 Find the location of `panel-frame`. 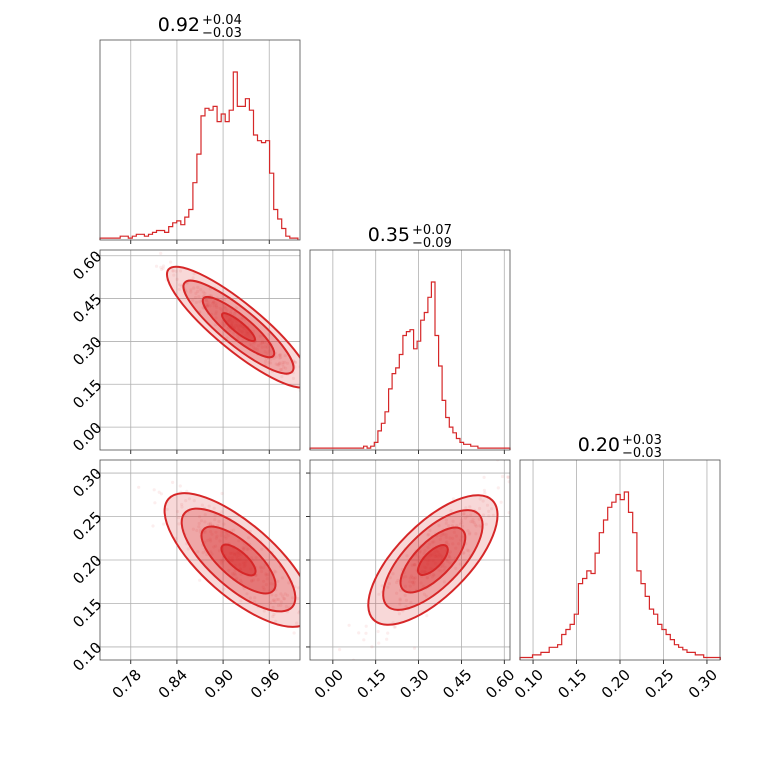

panel-frame is located at coordinates (200, 350).